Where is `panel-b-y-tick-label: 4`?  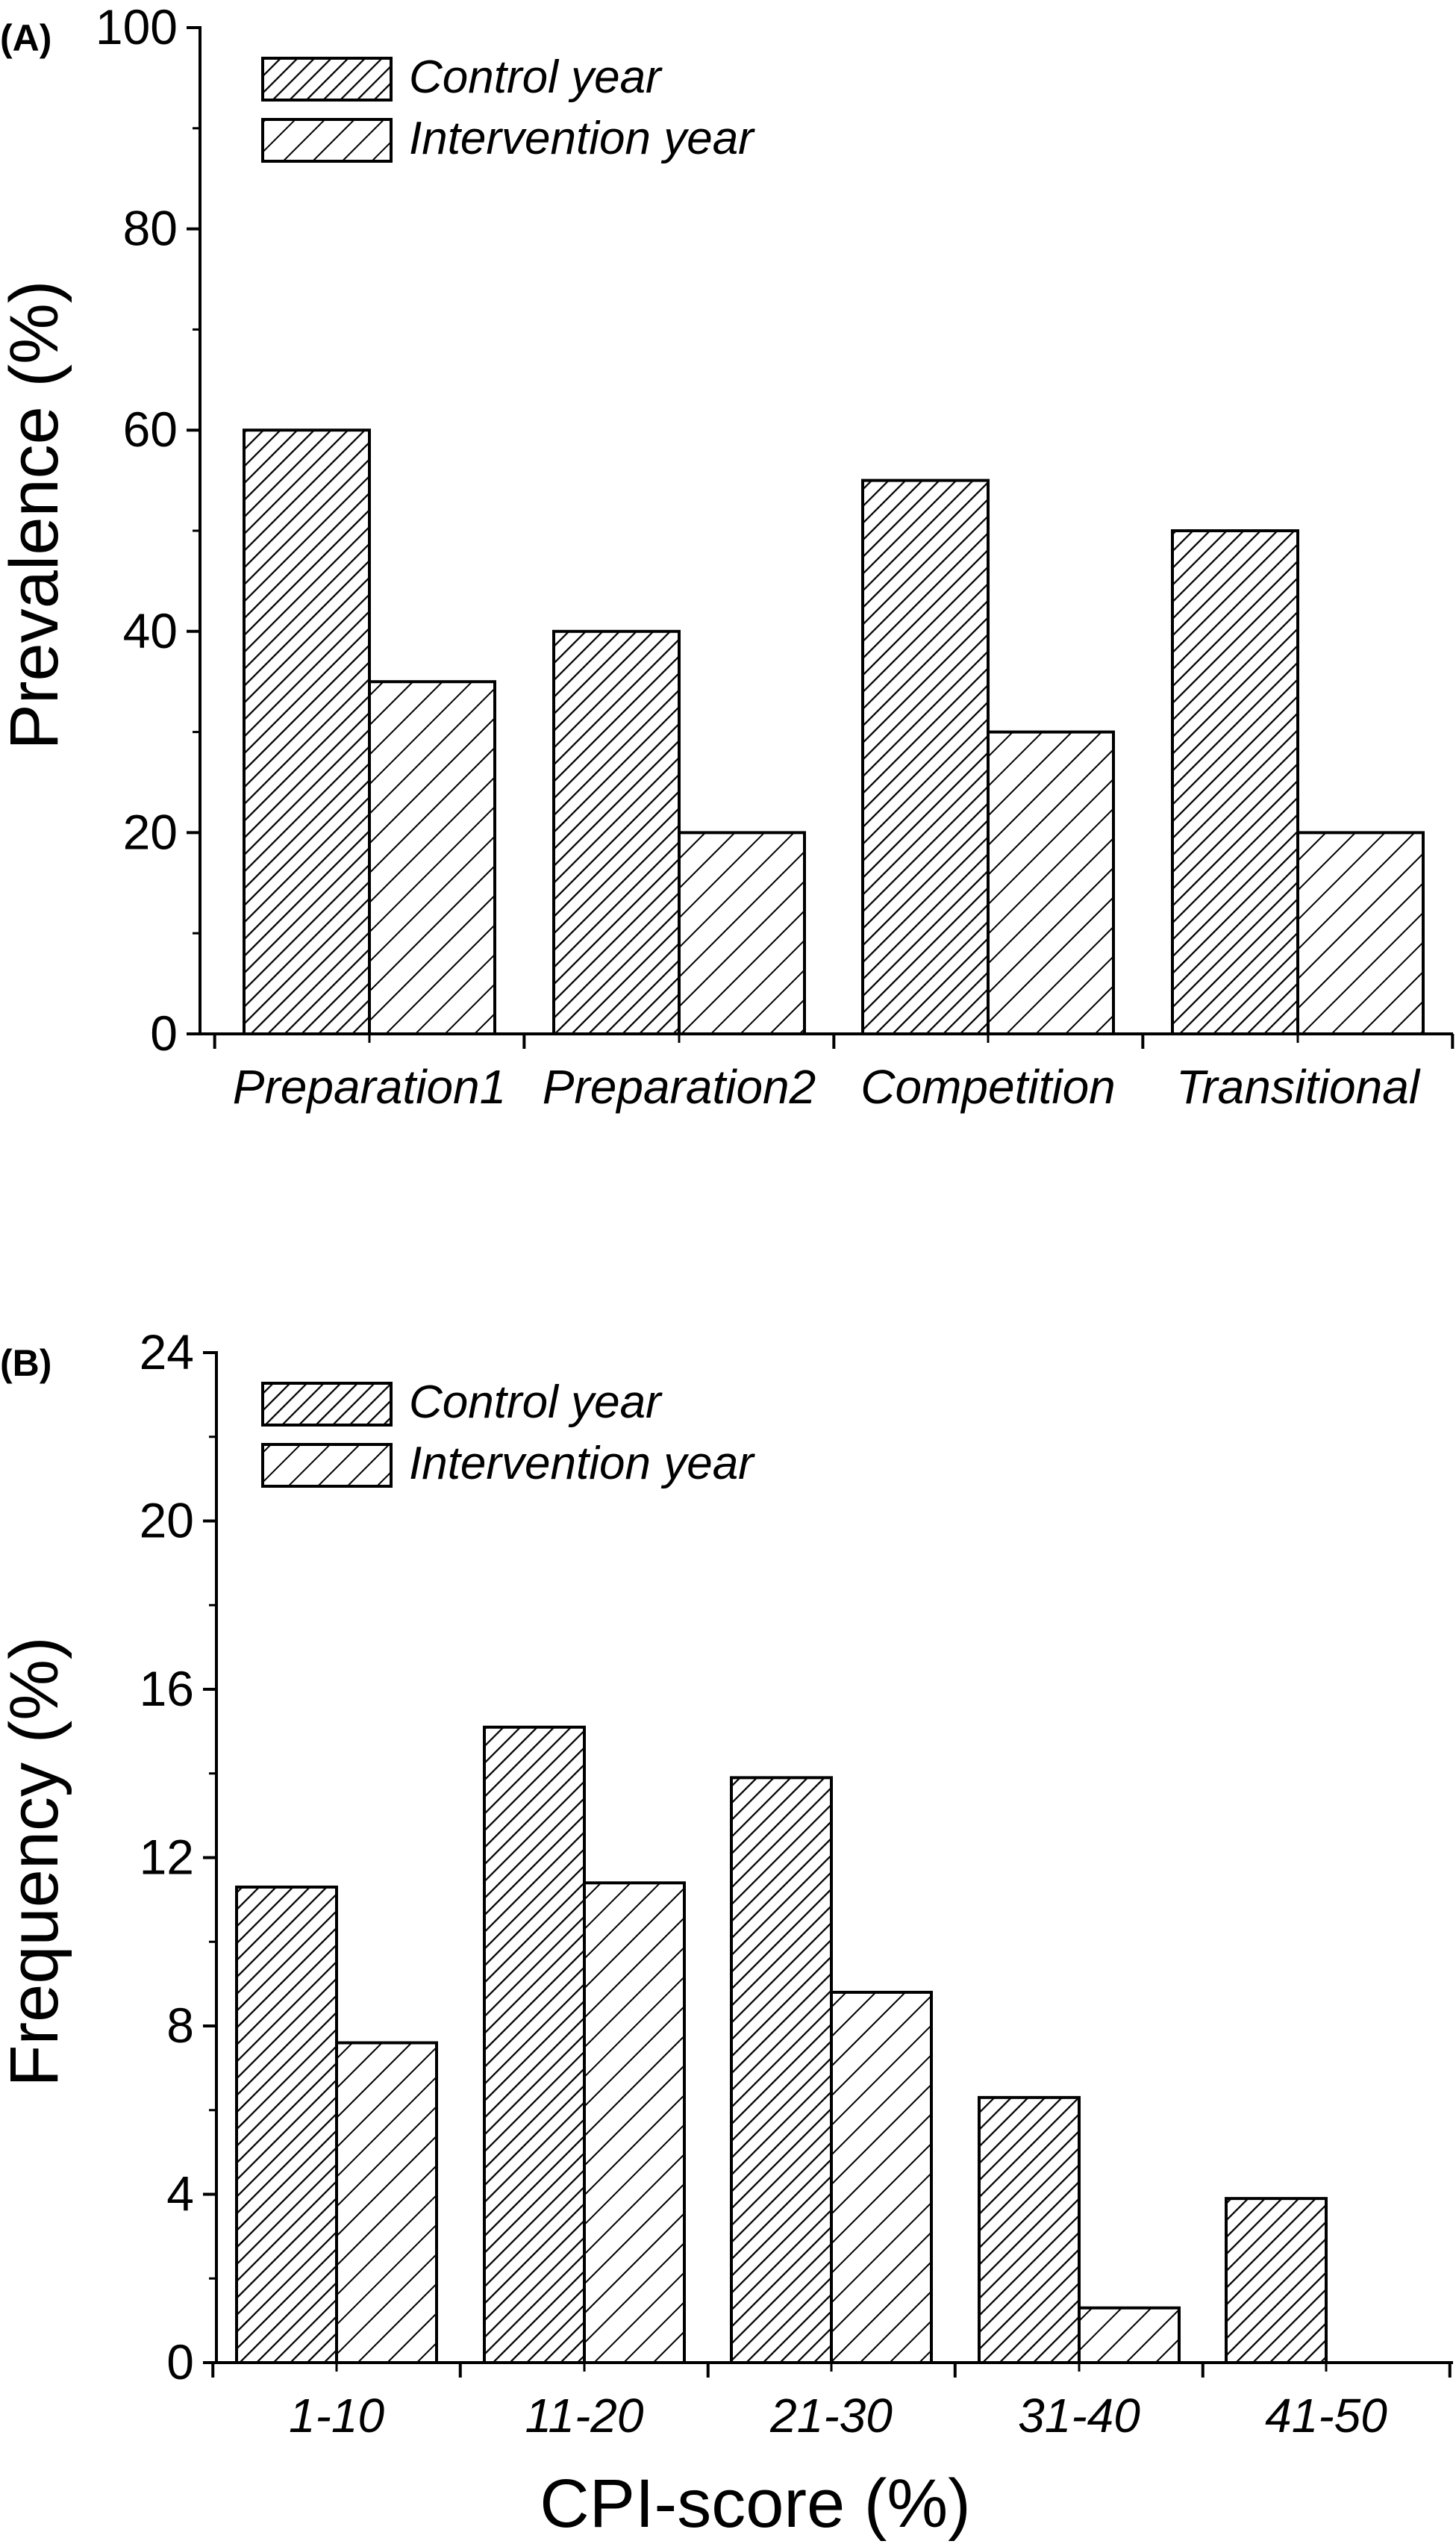
panel-b-y-tick-label: 4 is located at coordinates (180, 2194).